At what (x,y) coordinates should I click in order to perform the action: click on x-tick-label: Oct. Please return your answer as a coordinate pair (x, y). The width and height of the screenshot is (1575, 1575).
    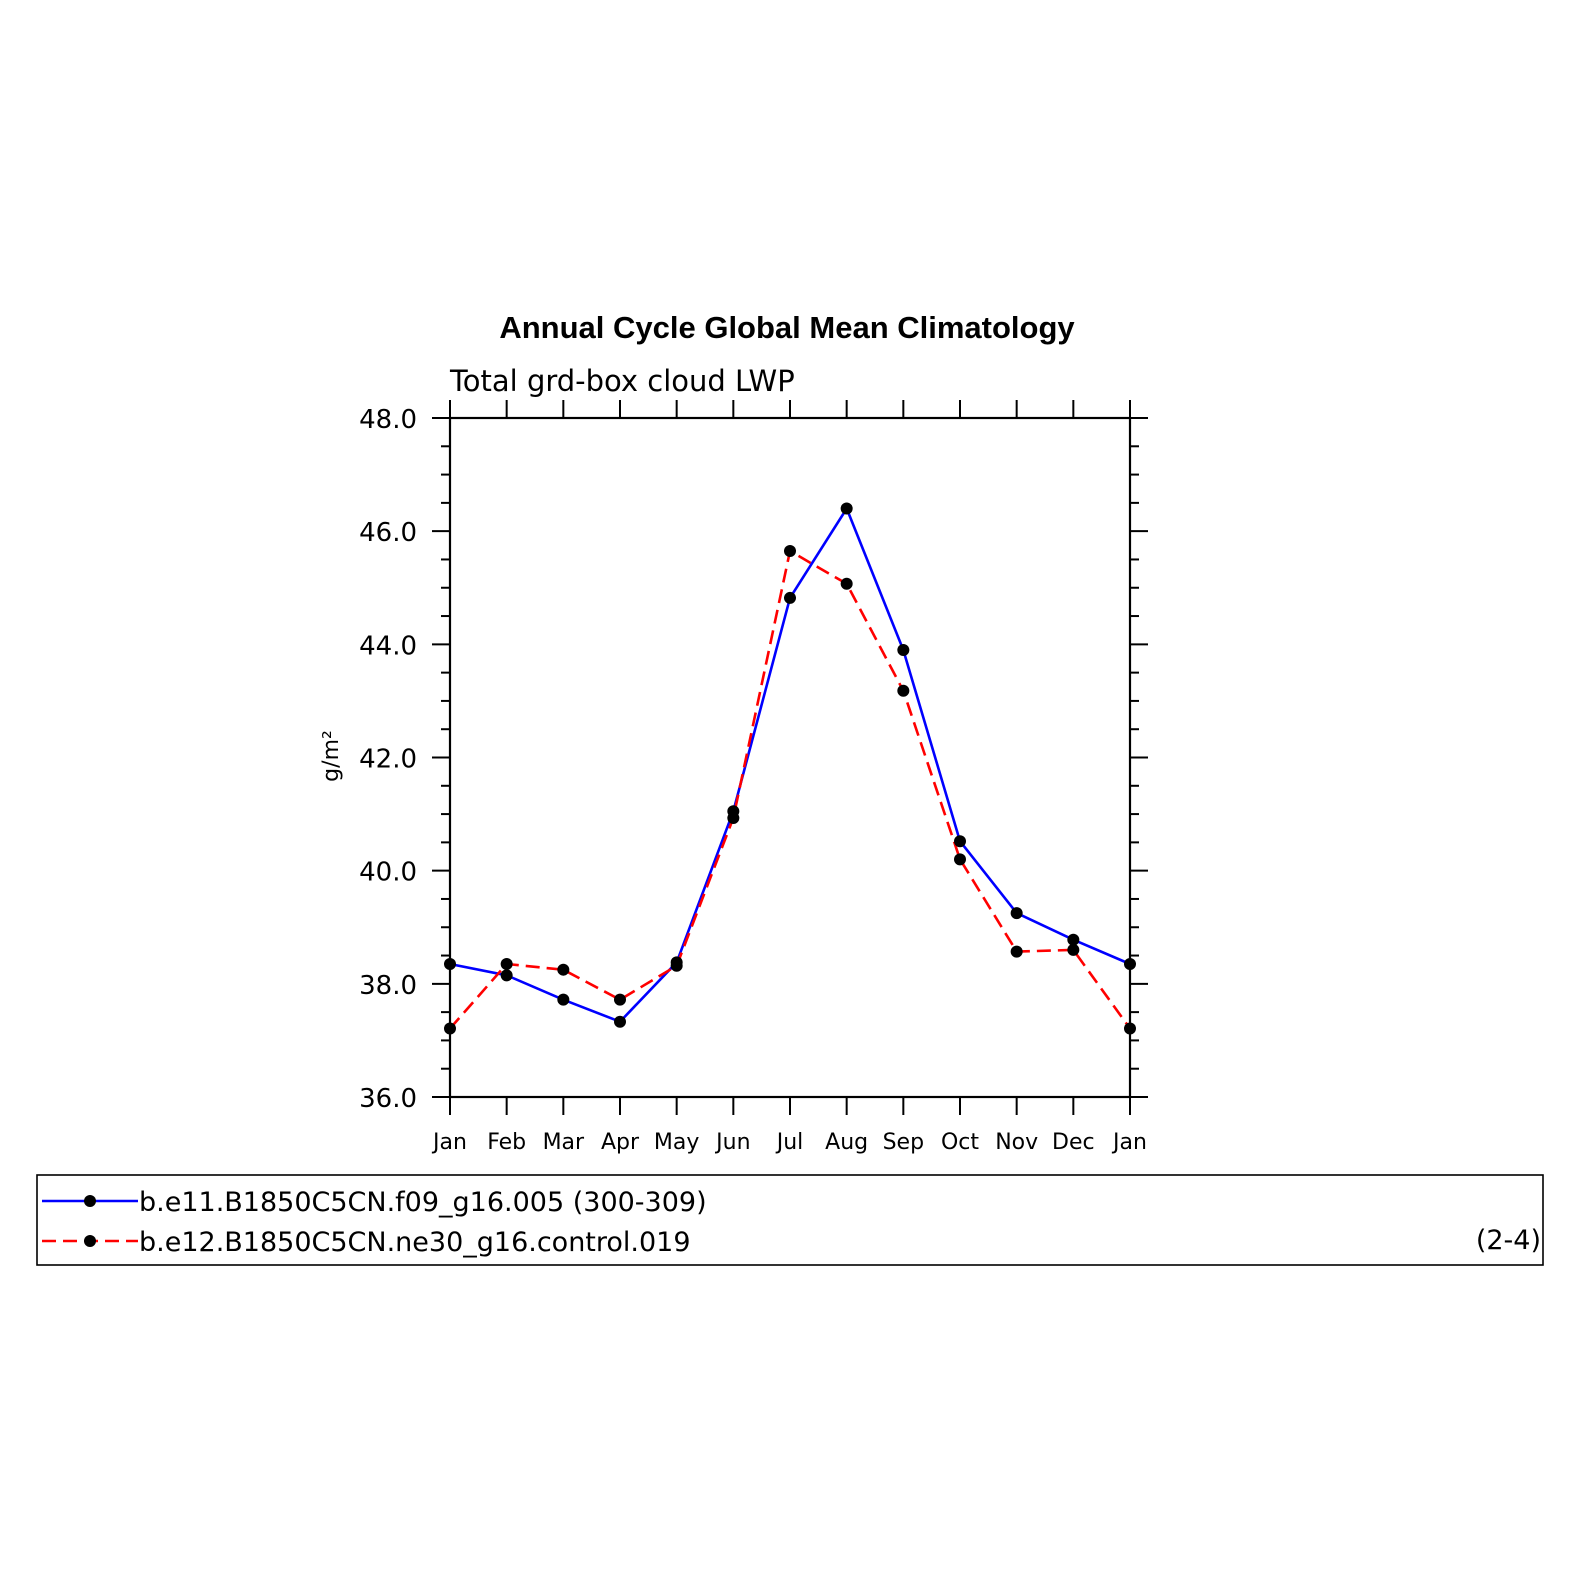
    Looking at the image, I should click on (960, 1142).